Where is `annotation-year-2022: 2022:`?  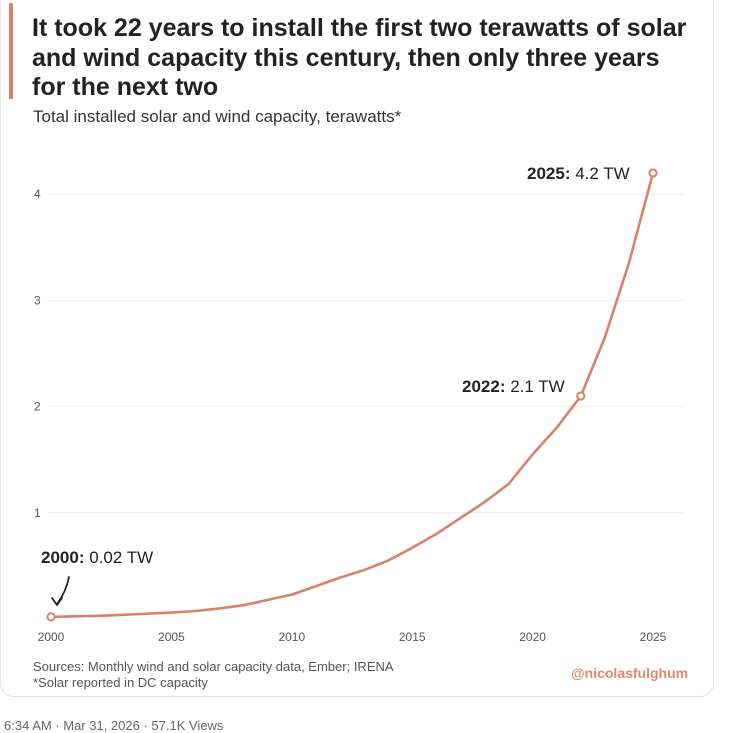
annotation-year-2022: 2022: is located at coordinates (486, 386).